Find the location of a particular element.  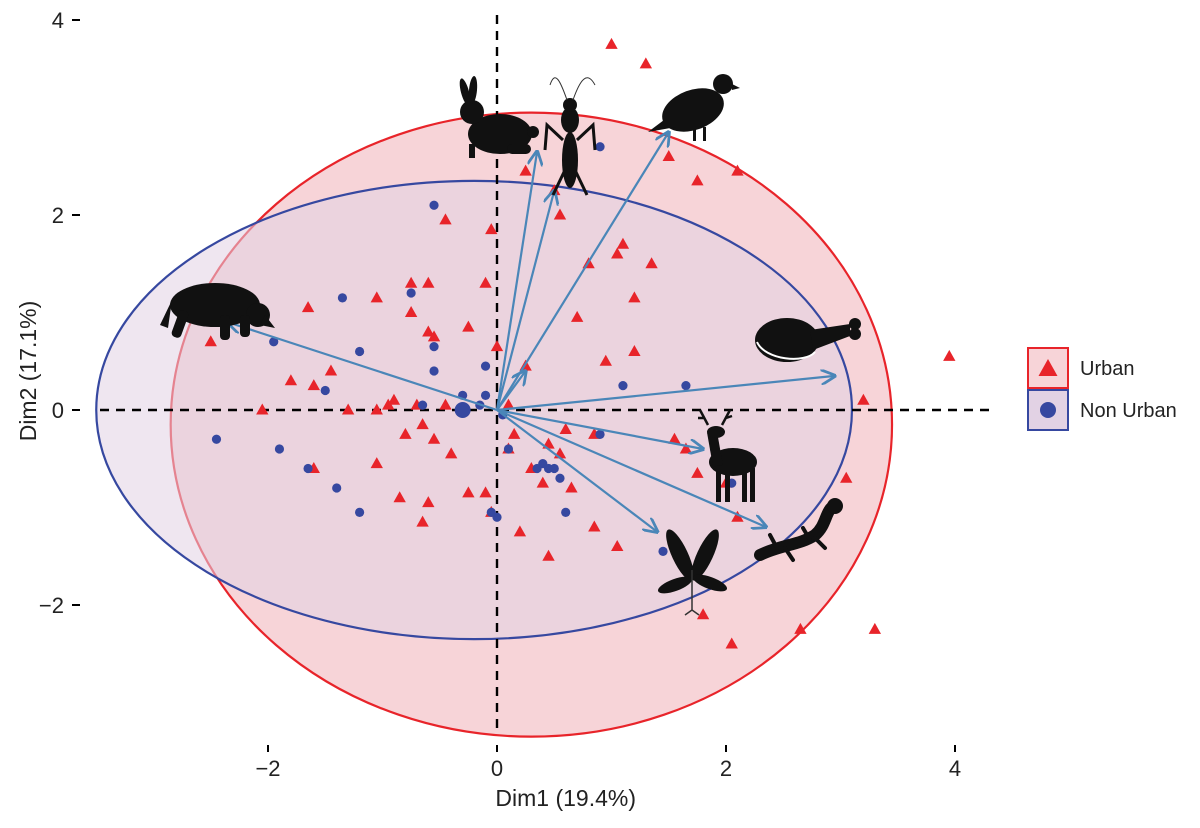

cricket-icon is located at coordinates (570, 136).